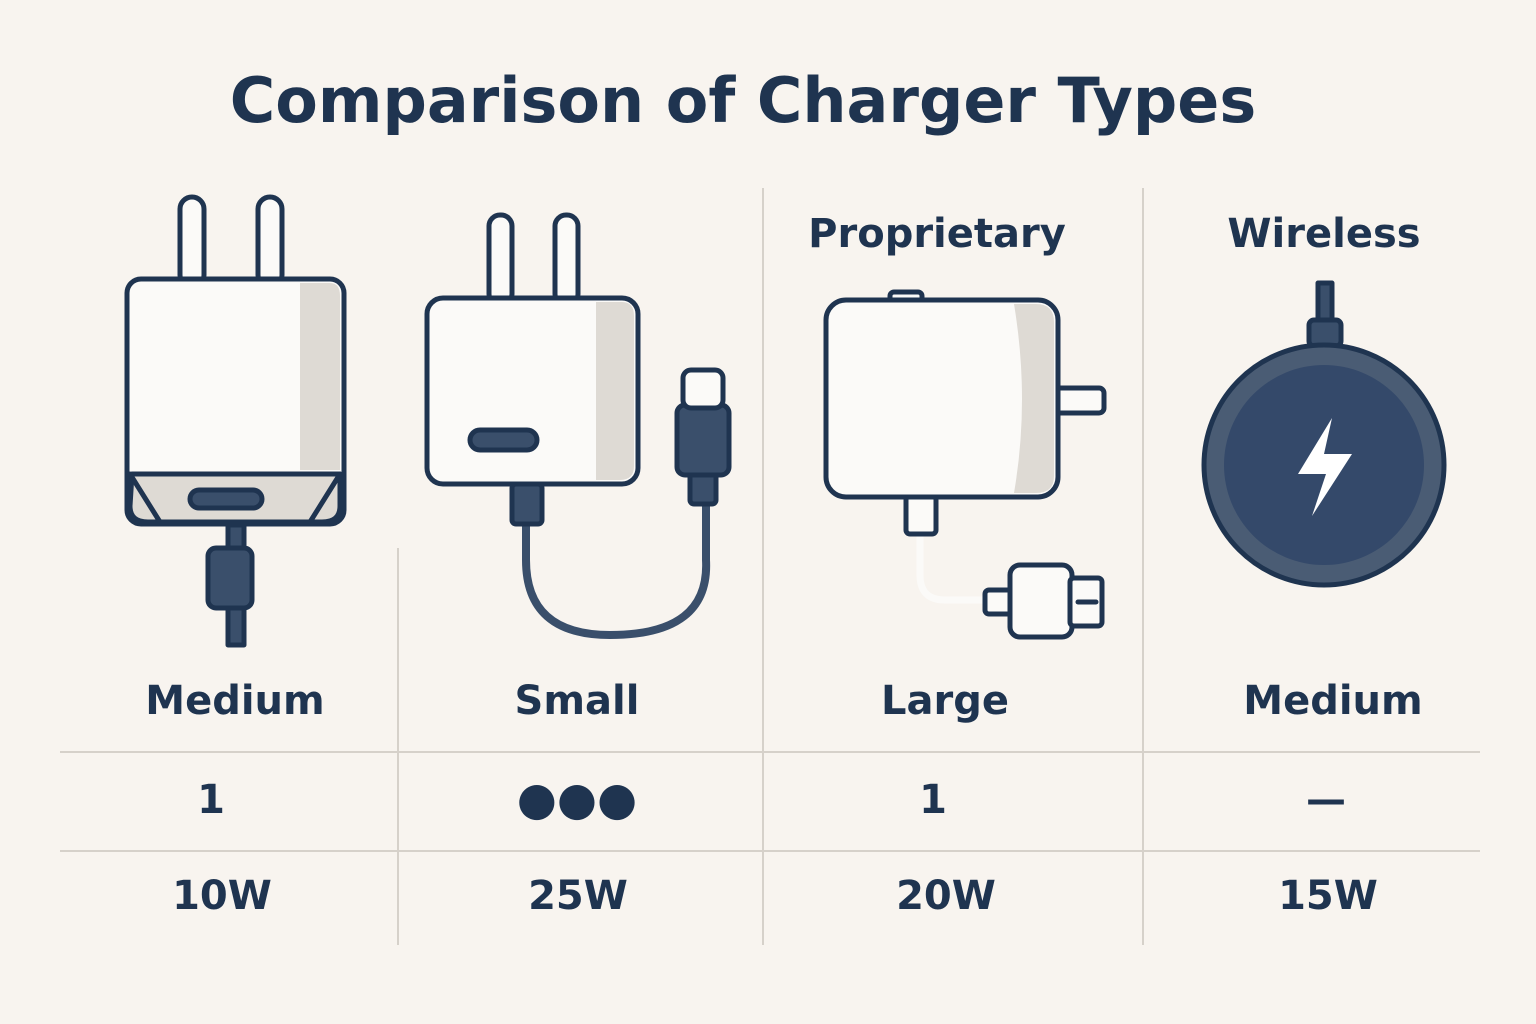 The height and width of the screenshot is (1024, 1536). I want to click on ports-cell: ●●●, so click(577, 799).